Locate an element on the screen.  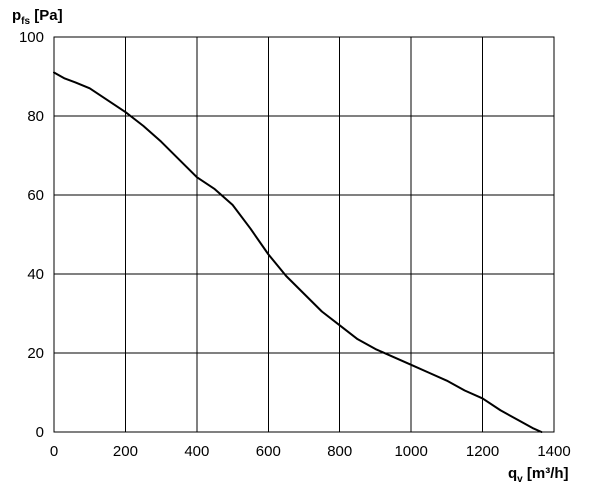
y-axis-label: pfs [Pa] is located at coordinates (37, 17).